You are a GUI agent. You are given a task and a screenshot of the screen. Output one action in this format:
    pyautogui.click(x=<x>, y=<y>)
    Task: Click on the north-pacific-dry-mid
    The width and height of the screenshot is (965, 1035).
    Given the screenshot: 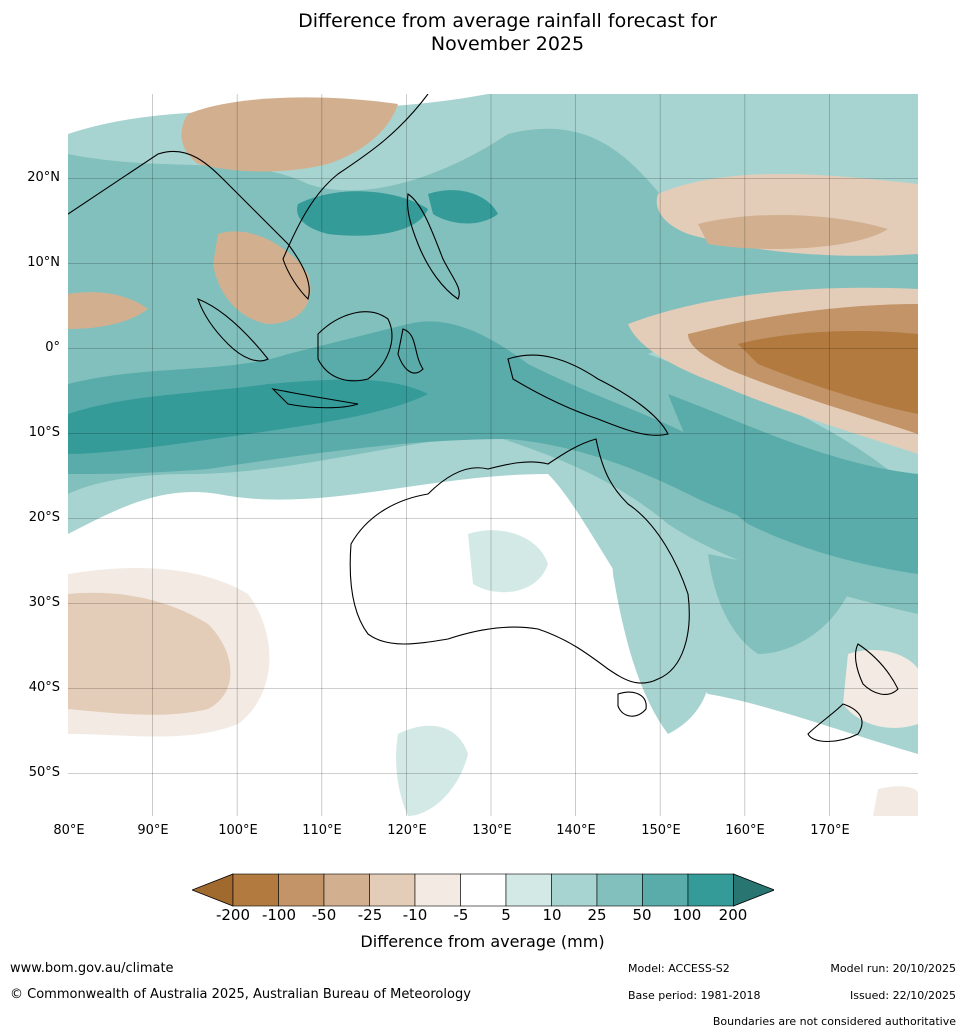 What is the action you would take?
    pyautogui.click(x=793, y=231)
    